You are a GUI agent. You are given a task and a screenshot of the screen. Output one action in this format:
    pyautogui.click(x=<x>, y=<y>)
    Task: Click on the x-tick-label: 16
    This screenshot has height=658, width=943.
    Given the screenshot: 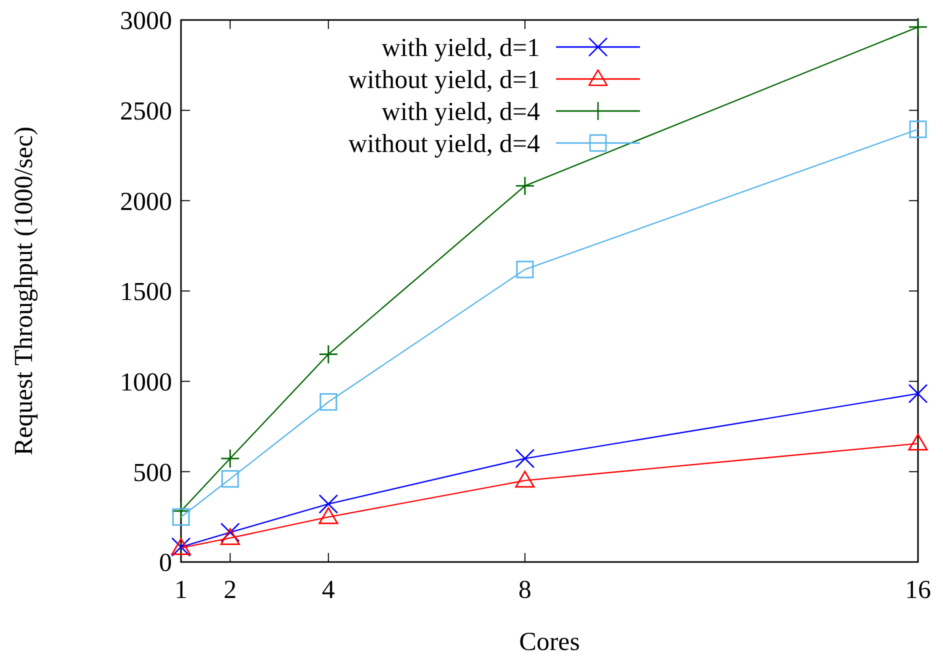 What is the action you would take?
    pyautogui.click(x=918, y=589)
    